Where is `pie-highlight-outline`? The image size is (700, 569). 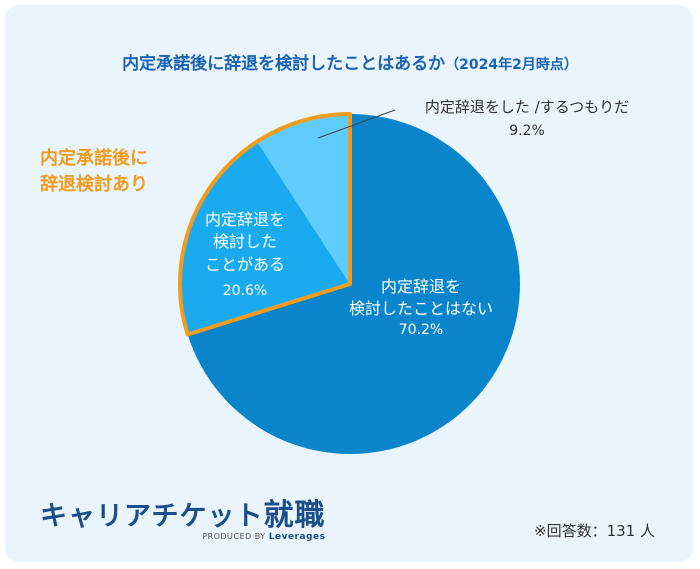
pie-highlight-outline is located at coordinates (265, 224).